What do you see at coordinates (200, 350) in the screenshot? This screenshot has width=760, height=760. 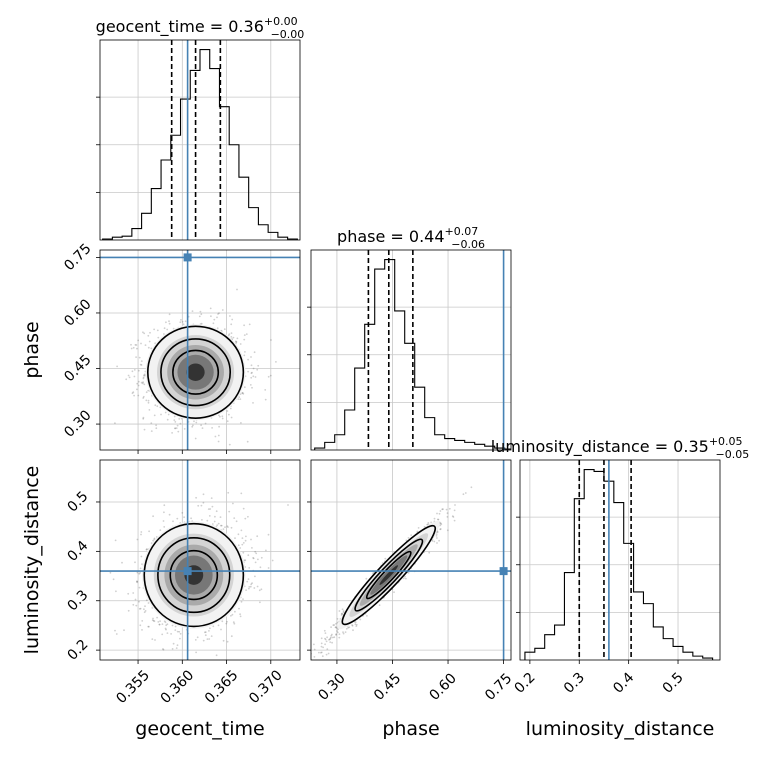 I see `axes-frame` at bounding box center [200, 350].